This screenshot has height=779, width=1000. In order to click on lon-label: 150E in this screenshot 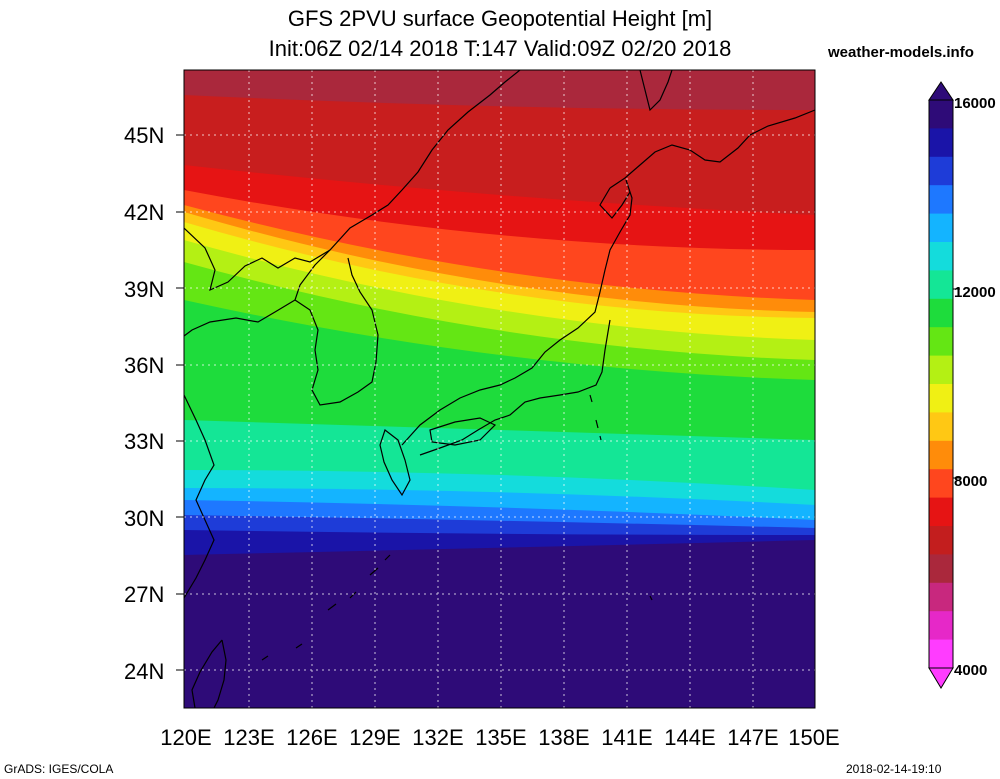, I will do `click(813, 737)`.